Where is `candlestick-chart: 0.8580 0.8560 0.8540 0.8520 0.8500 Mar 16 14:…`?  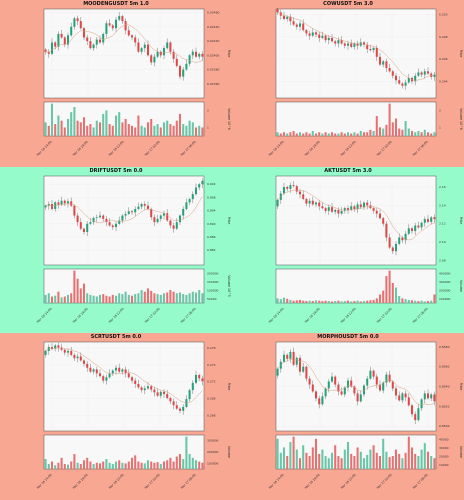
candlestick-chart: 0.8580 0.8560 0.8540 0.8520 0.8500 Mar 16 14:… is located at coordinates (365, 415).